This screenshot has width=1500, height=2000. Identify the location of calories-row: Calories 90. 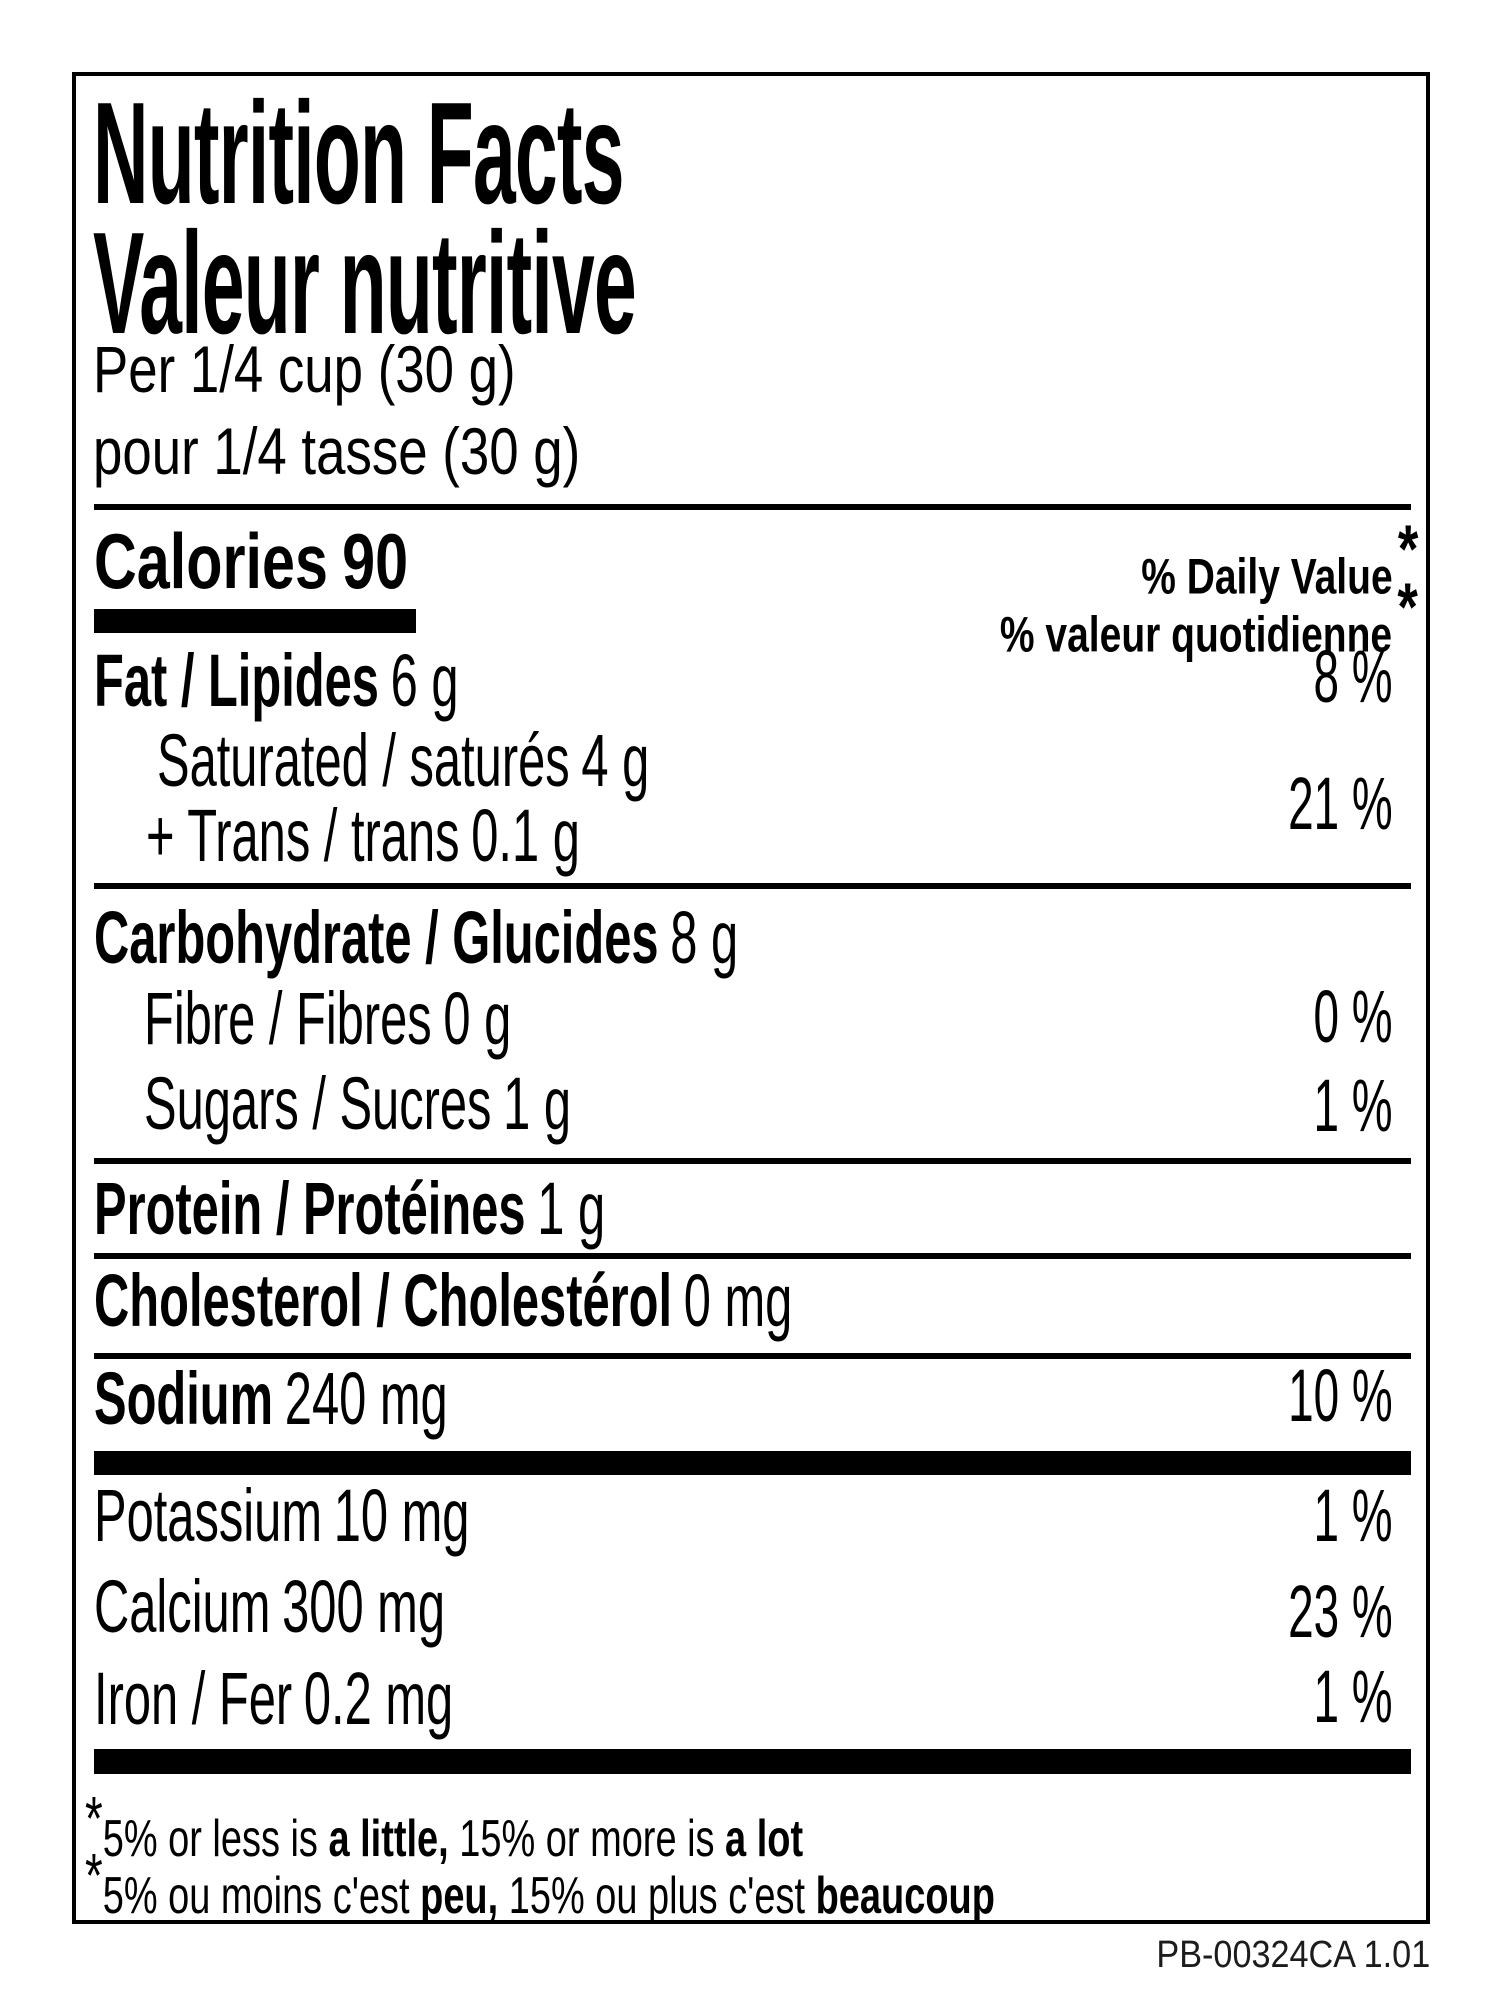
(251, 561).